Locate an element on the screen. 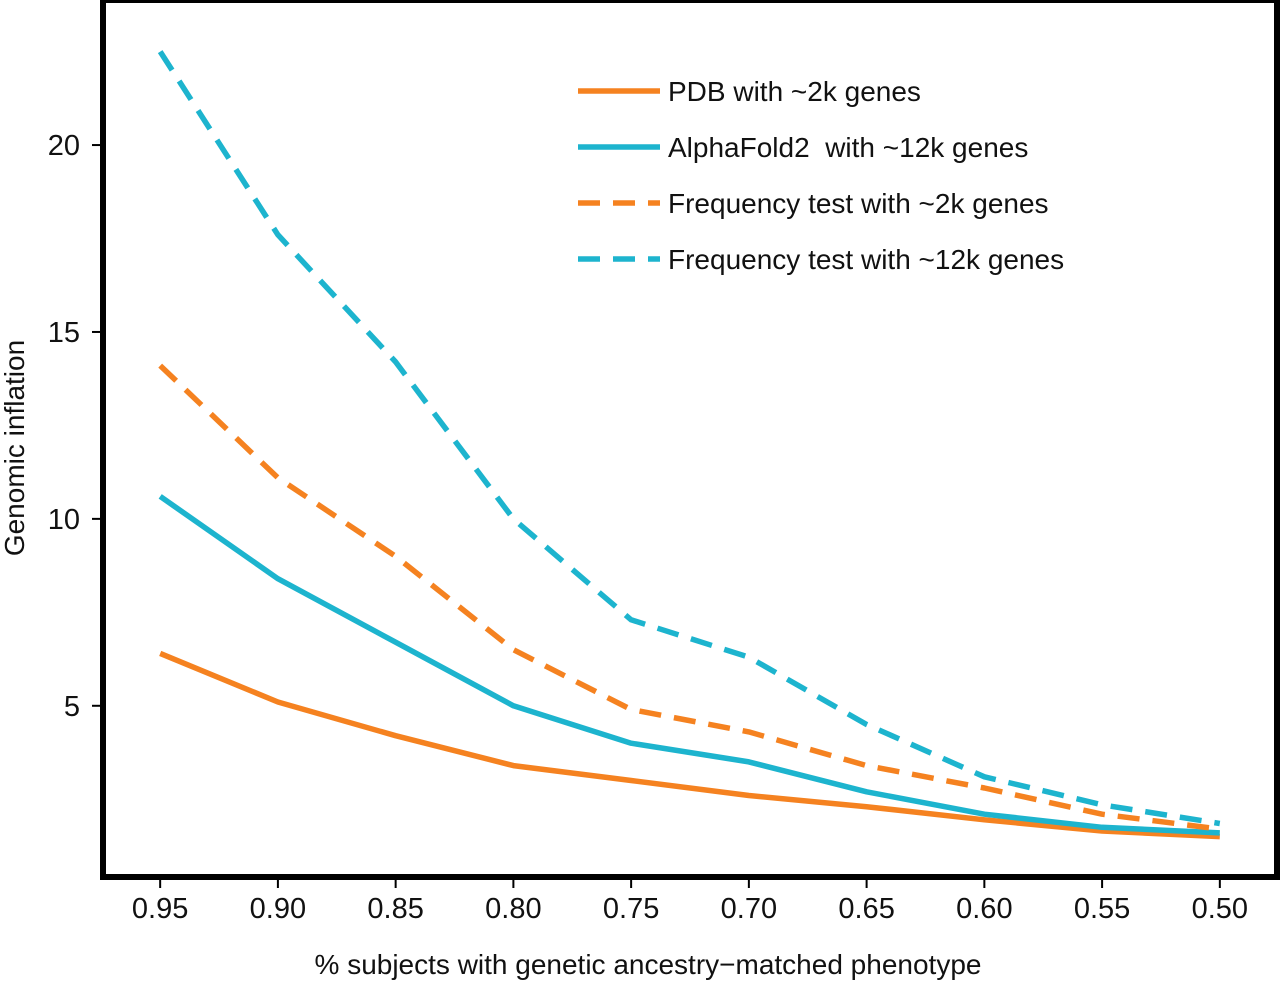 The width and height of the screenshot is (1280, 982). legend-label: AlphaFold2 with ~12k genes is located at coordinates (848, 147).